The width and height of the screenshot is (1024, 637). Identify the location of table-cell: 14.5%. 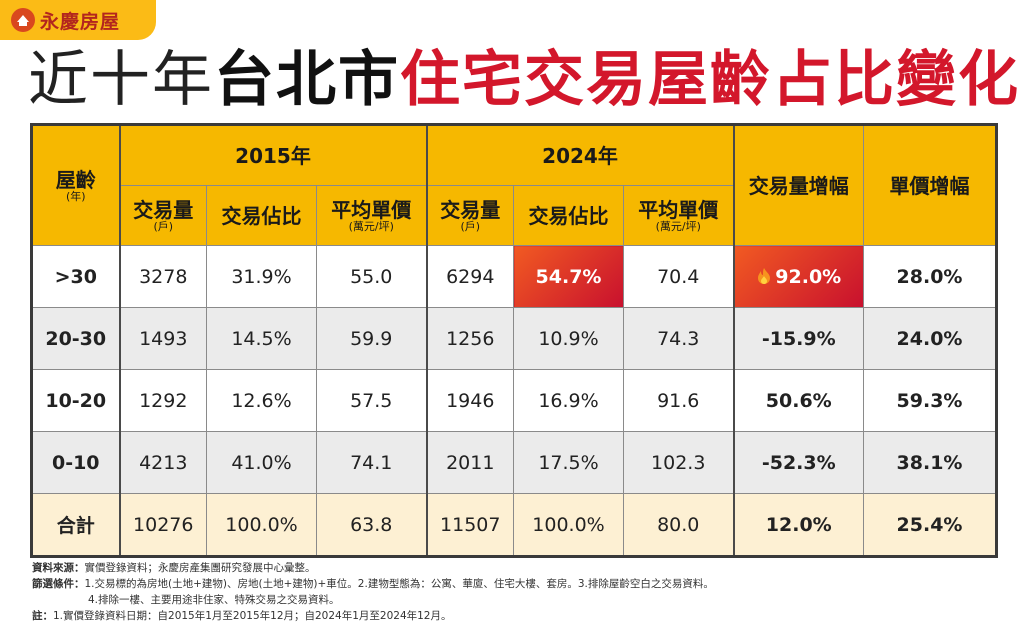
(261, 338).